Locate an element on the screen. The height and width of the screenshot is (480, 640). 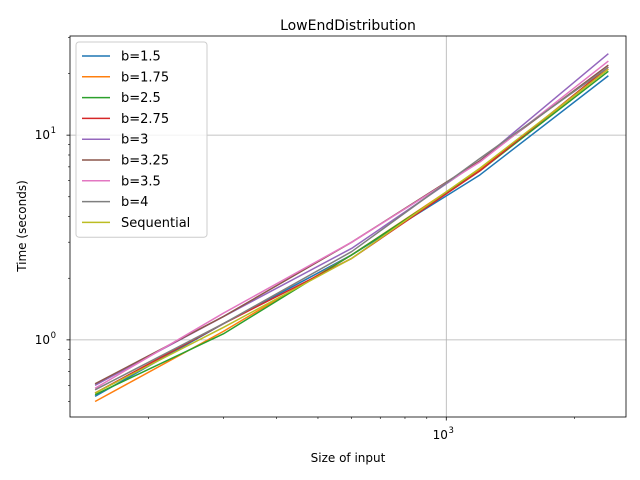
legend-label: b=3.25 is located at coordinates (145, 161).